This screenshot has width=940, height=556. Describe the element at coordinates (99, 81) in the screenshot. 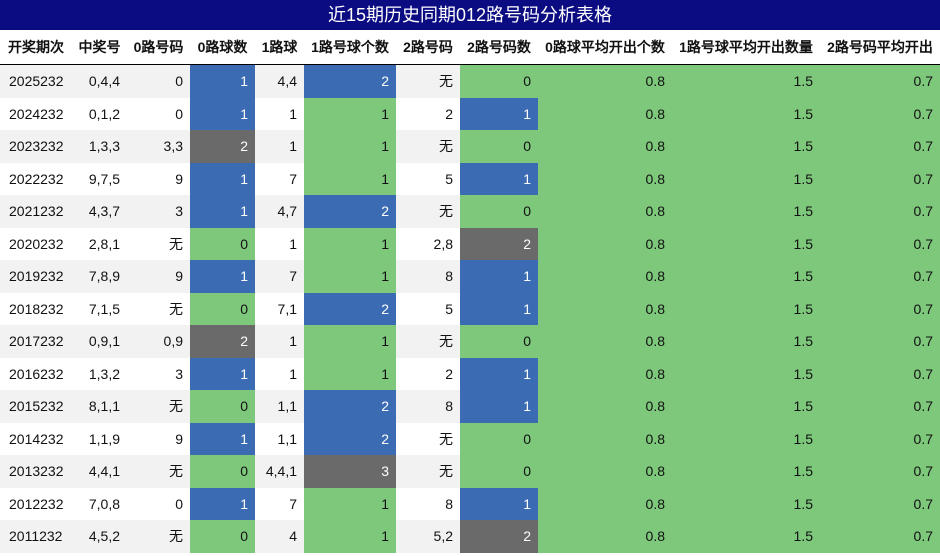

I see `table-cell: 0,4,4` at that location.